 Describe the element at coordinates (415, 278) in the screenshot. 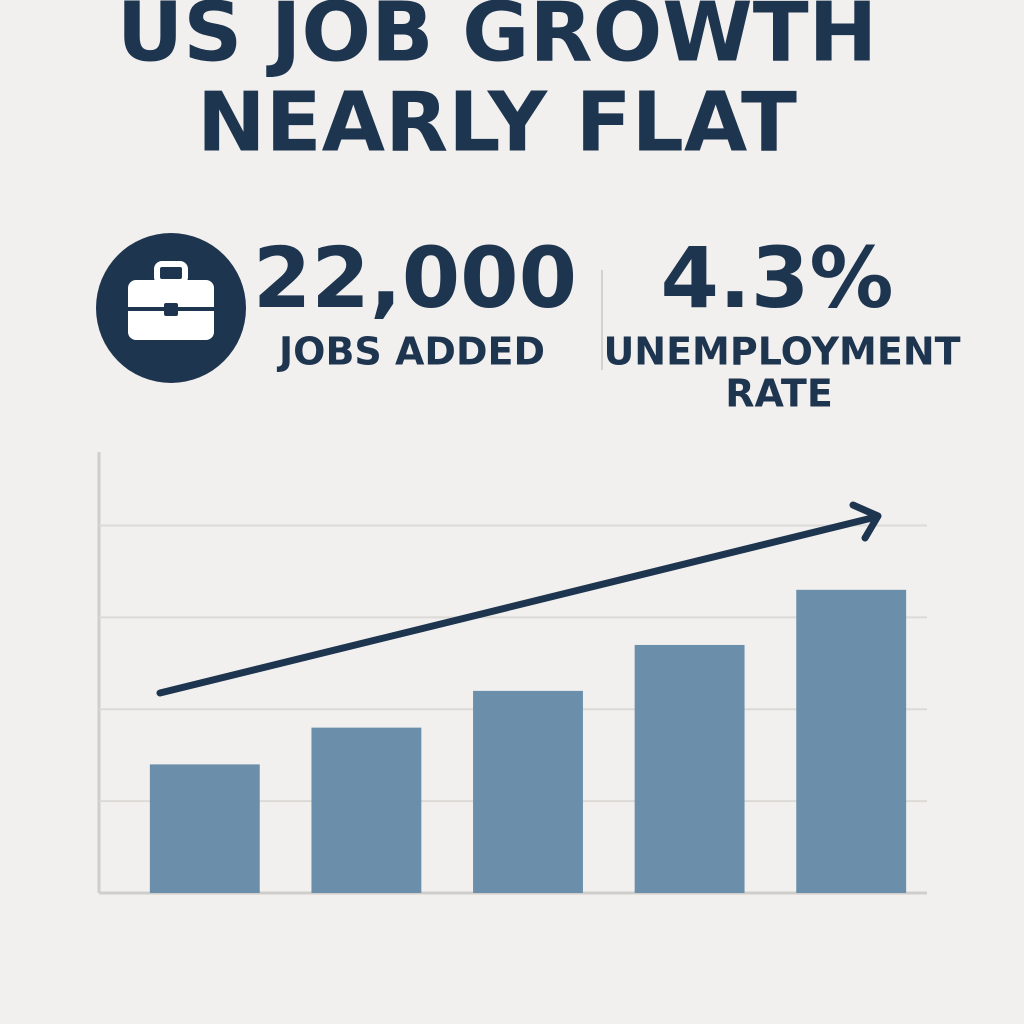

I see `stat-value: 22,000` at that location.